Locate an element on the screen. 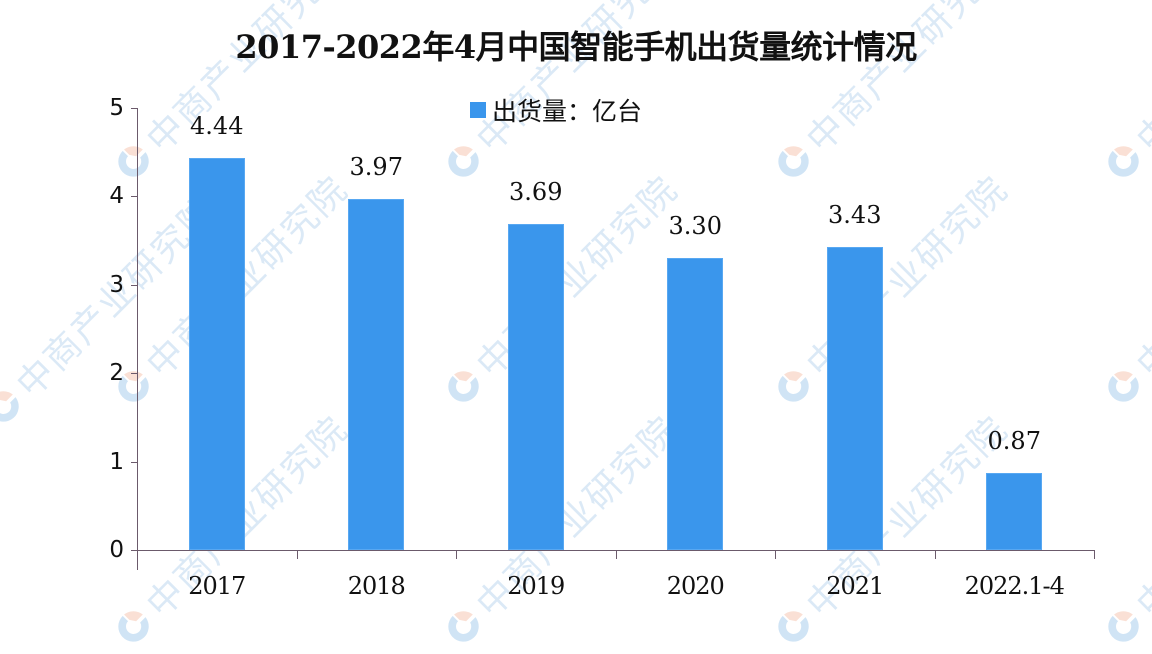 The image size is (1152, 654). x-tick-label: 2022.1-4 is located at coordinates (1014, 586).